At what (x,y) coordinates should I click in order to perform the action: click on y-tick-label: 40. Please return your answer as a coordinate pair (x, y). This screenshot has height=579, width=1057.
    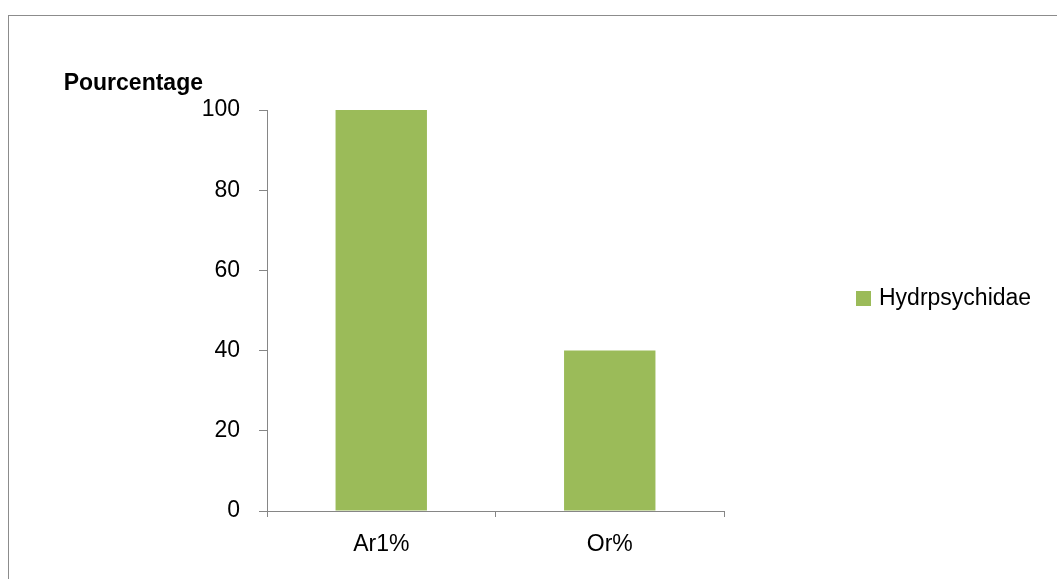
    Looking at the image, I should click on (227, 348).